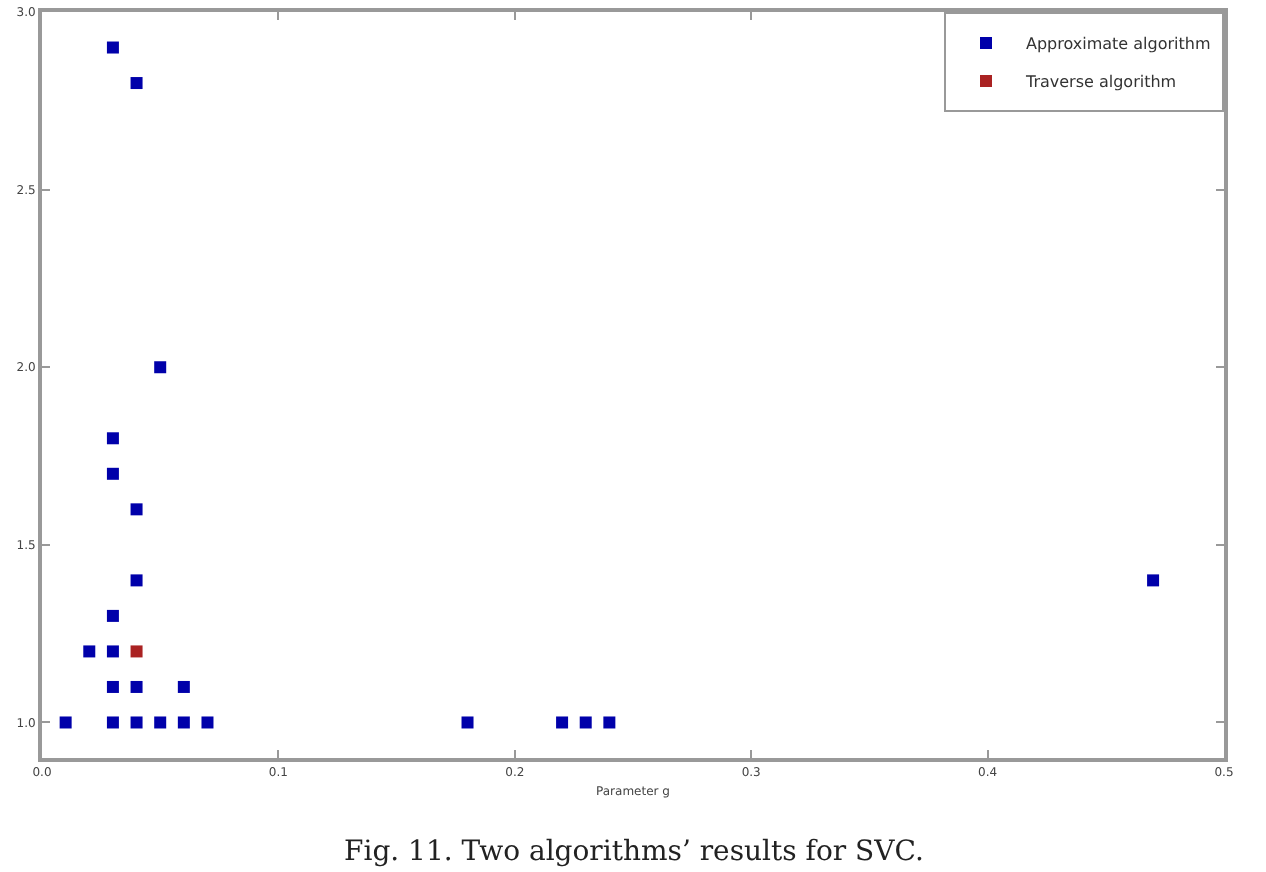 The image size is (1266, 872). Describe the element at coordinates (1100, 82) in the screenshot. I see `legend-label: Traverse algorithm` at that location.